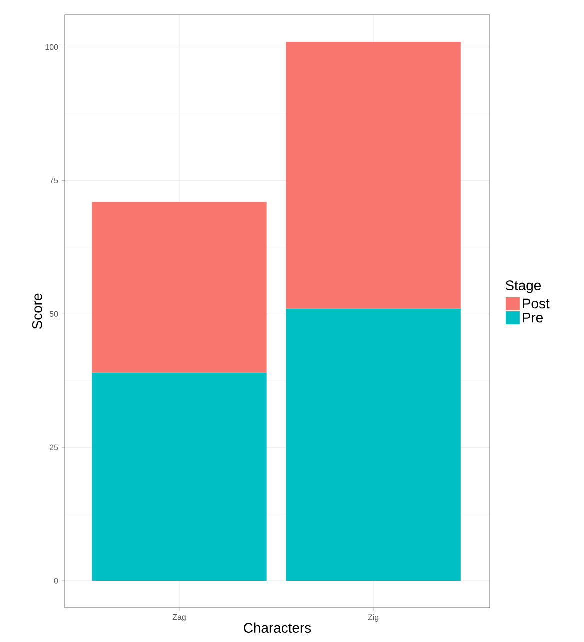  What do you see at coordinates (278, 628) in the screenshot?
I see `x-axis-title: Characters` at bounding box center [278, 628].